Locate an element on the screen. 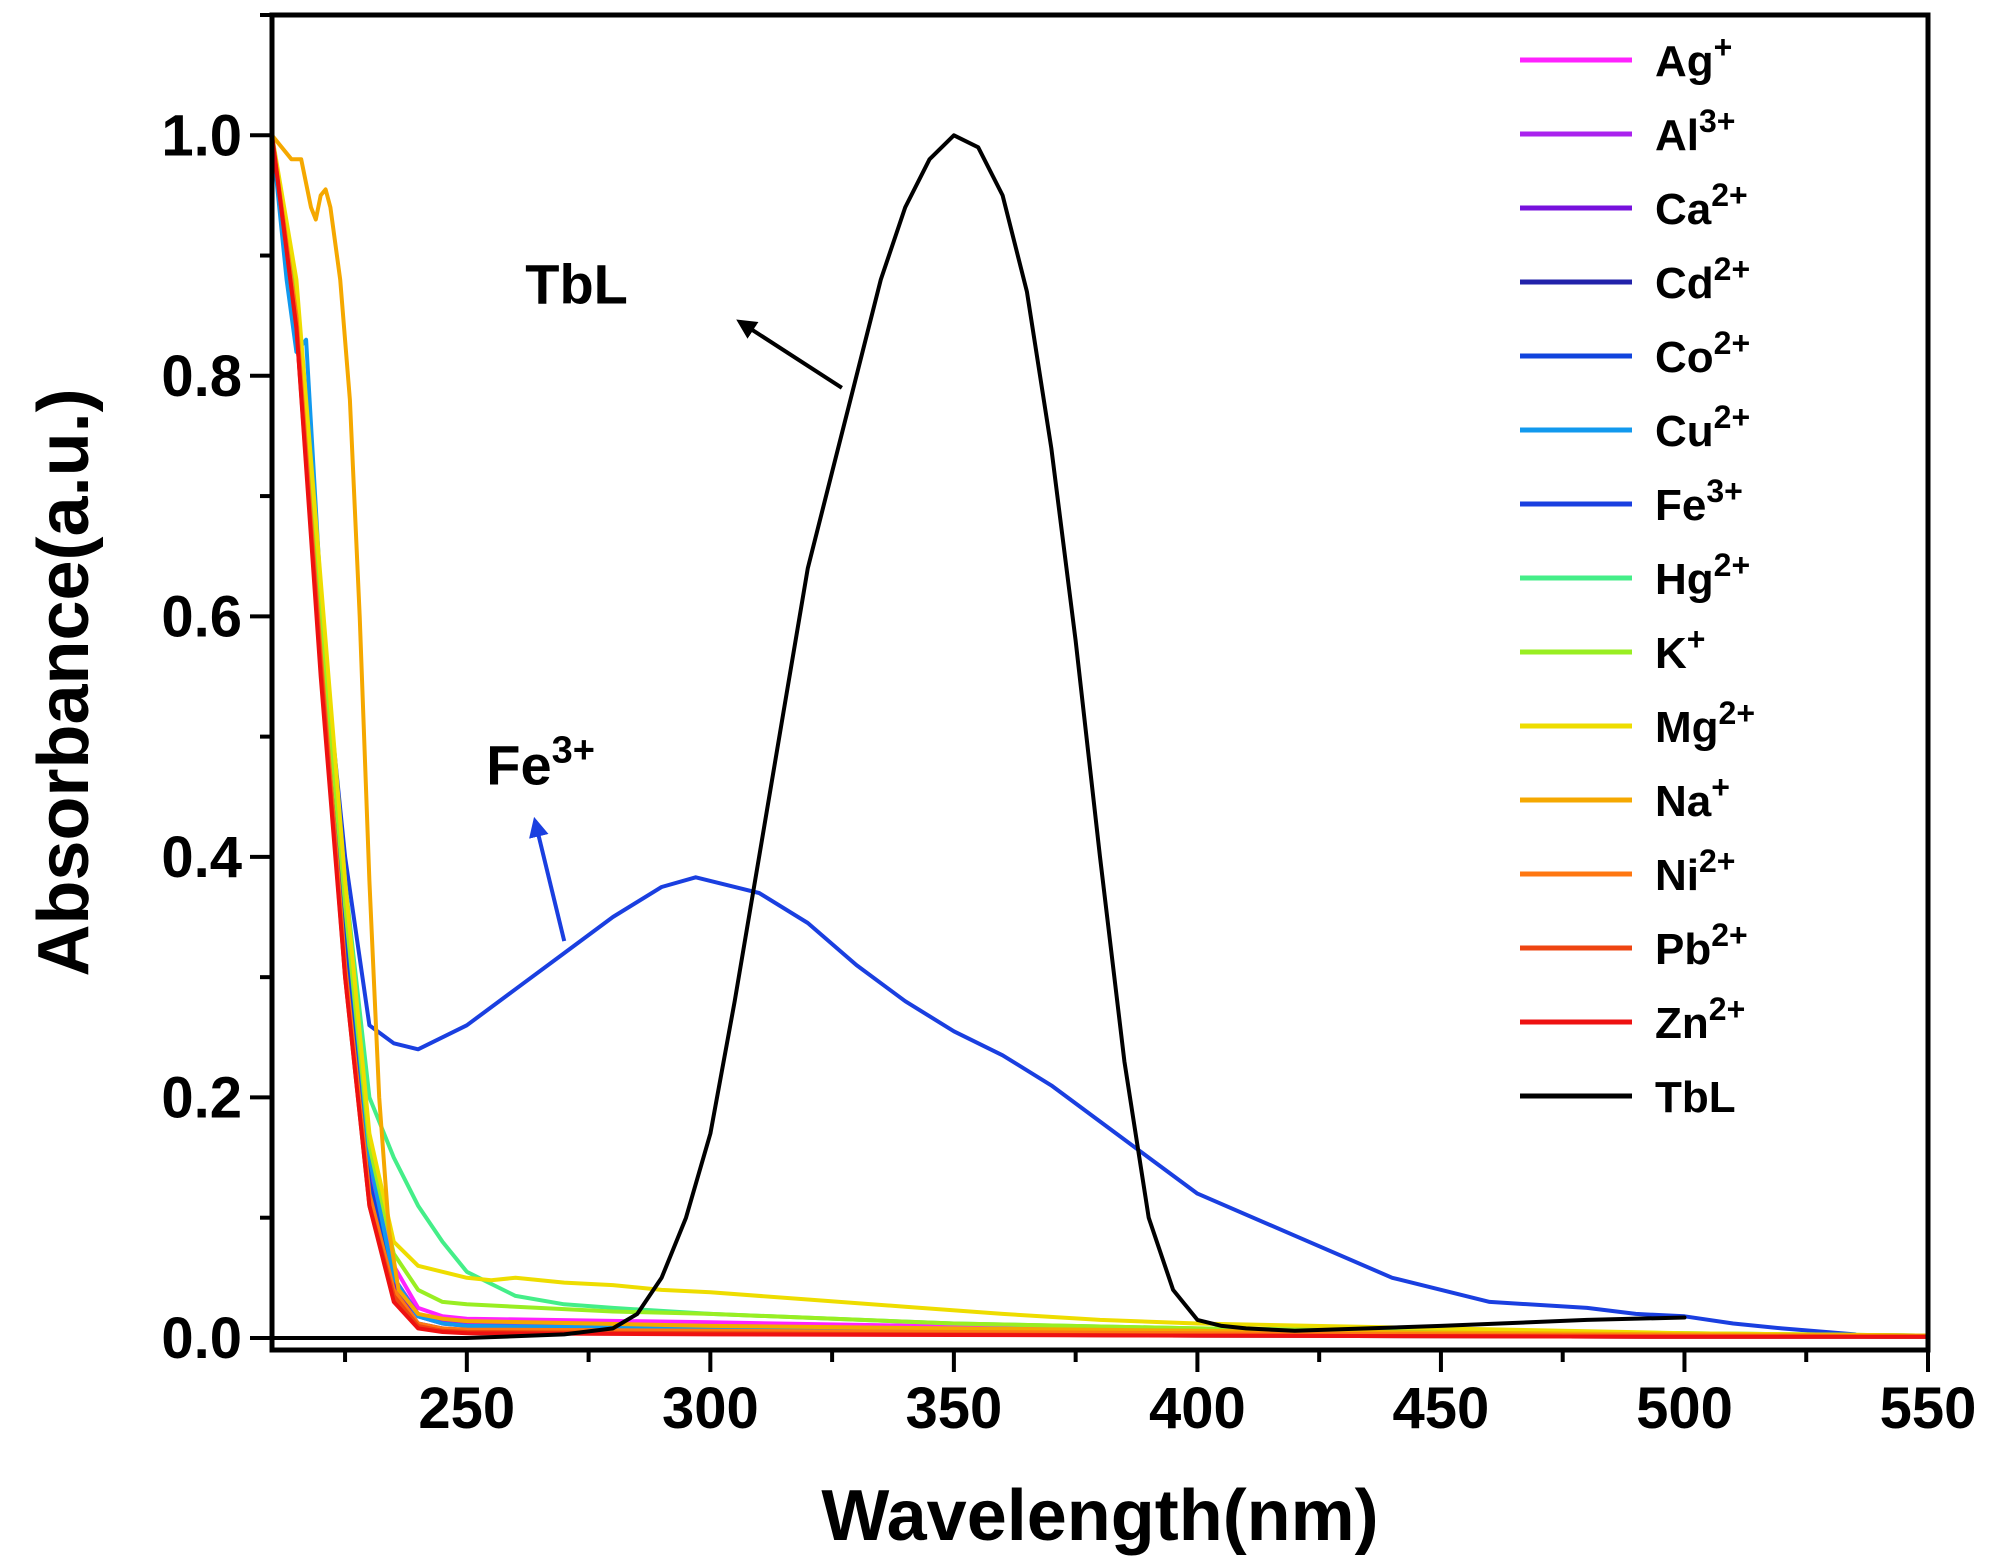 The width and height of the screenshot is (2000, 1561). annotation-label-tbl: TbL is located at coordinates (576, 284).